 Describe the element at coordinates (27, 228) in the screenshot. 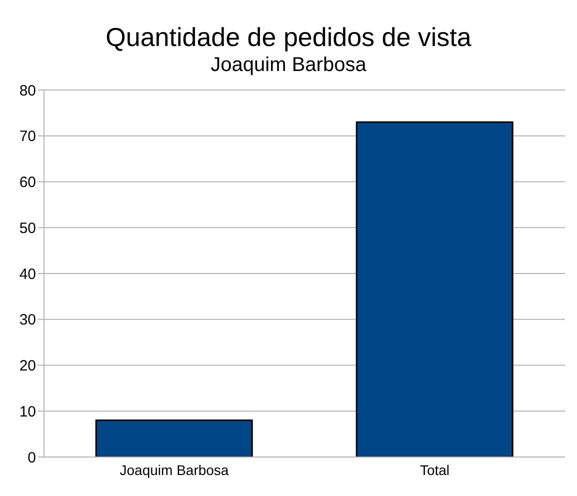

I see `y-tick-label: 50` at that location.